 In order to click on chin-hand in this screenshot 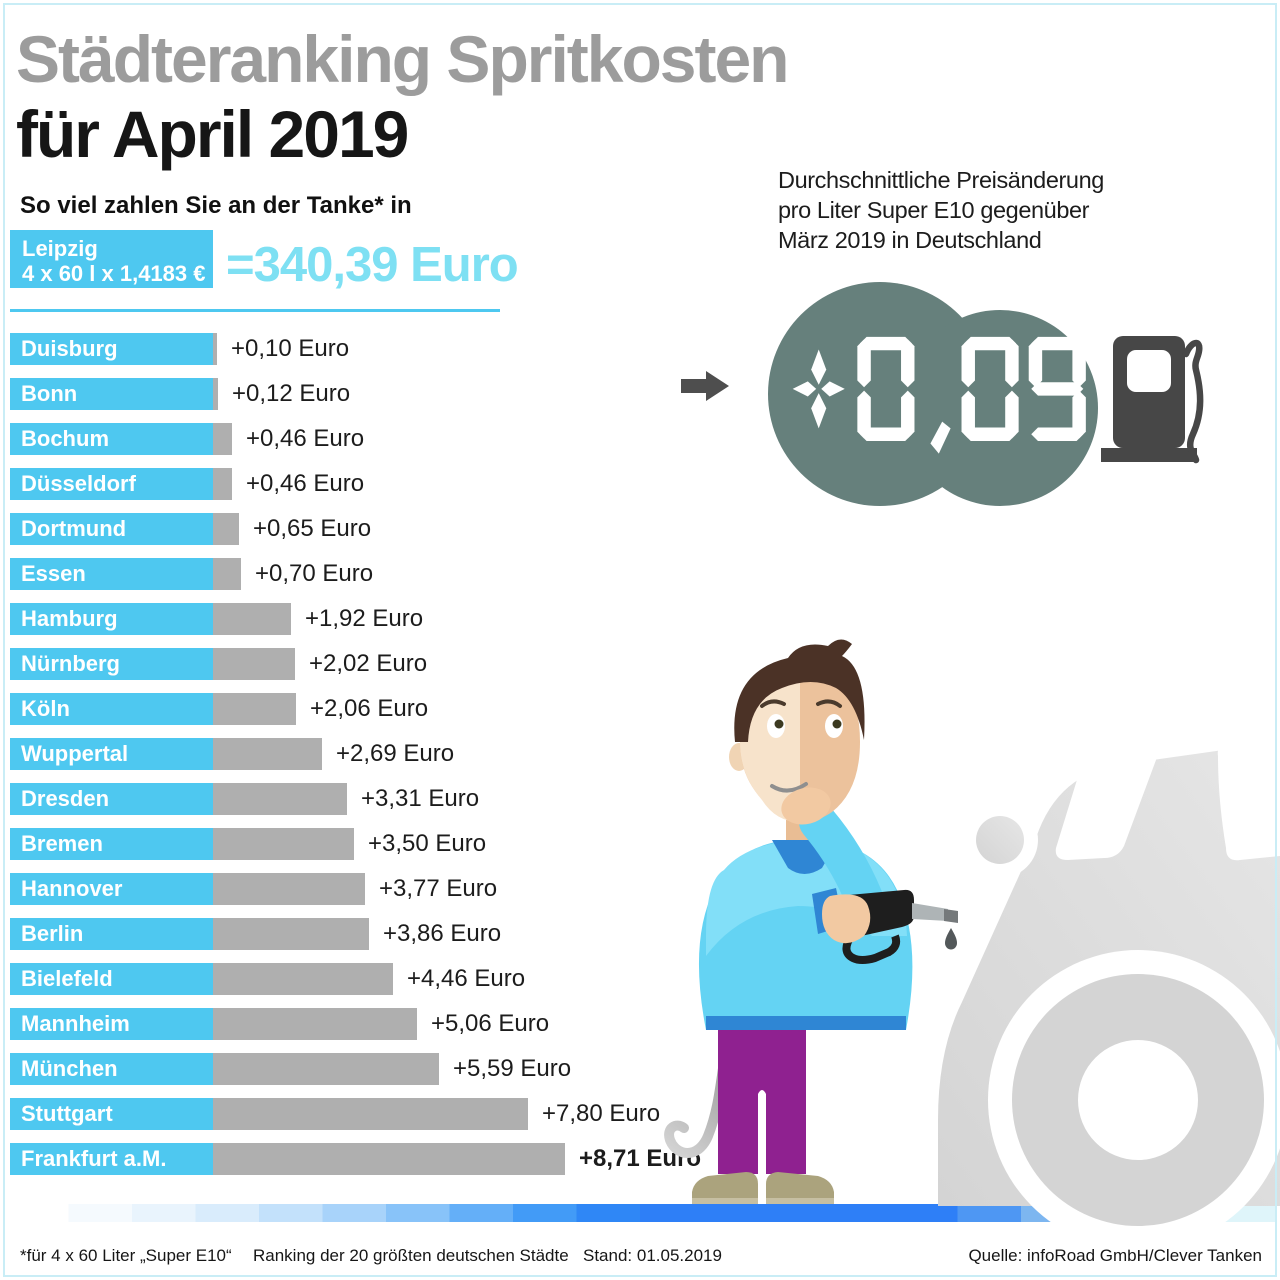, I will do `click(806, 806)`.